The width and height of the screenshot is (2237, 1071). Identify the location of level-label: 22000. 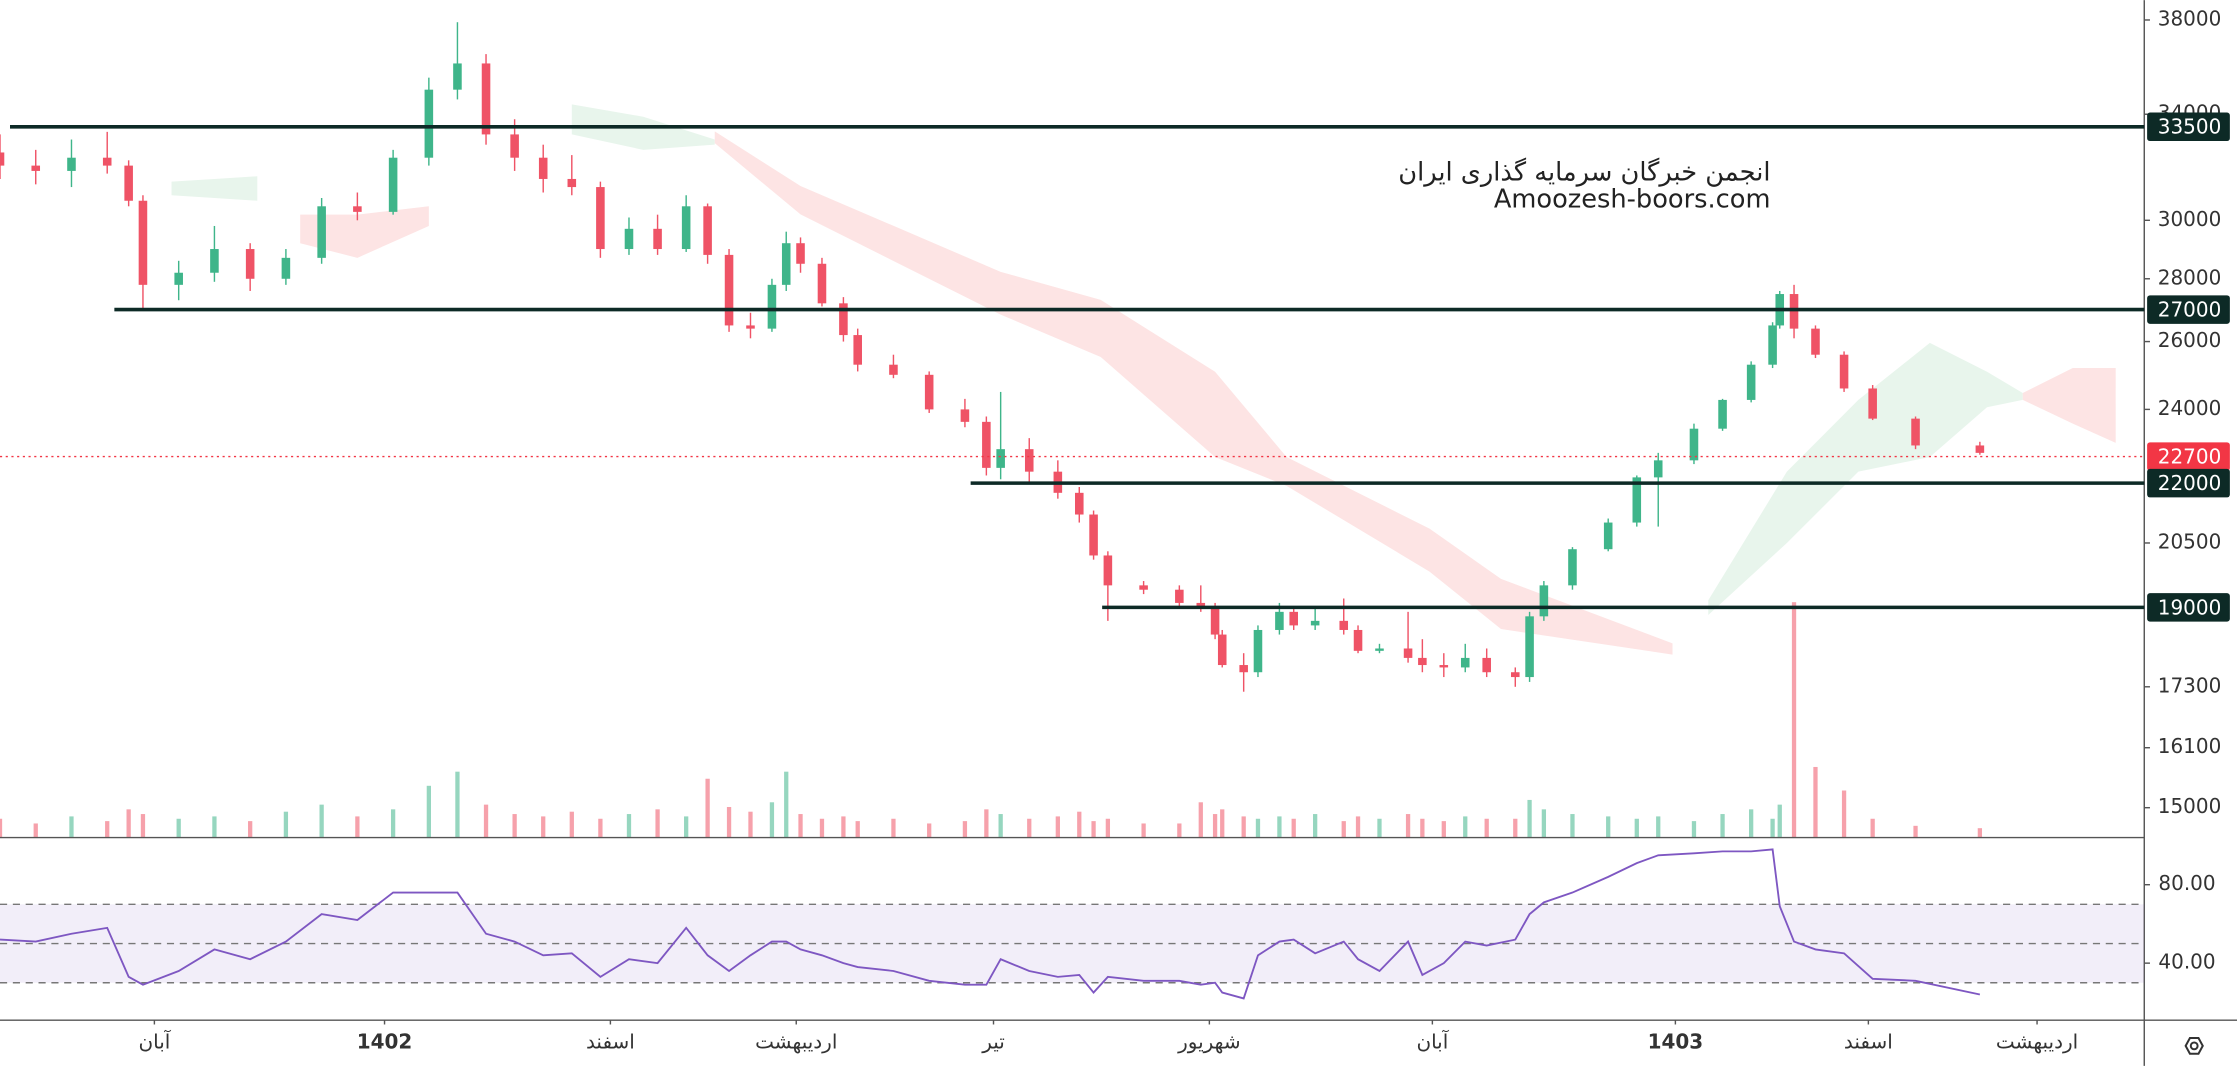
(2190, 483).